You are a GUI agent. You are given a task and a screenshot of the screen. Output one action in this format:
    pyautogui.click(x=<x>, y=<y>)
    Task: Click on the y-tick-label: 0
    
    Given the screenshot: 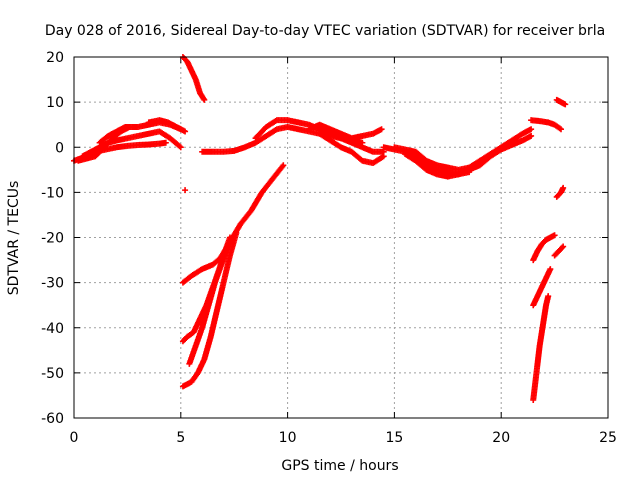 What is the action you would take?
    pyautogui.click(x=59, y=148)
    